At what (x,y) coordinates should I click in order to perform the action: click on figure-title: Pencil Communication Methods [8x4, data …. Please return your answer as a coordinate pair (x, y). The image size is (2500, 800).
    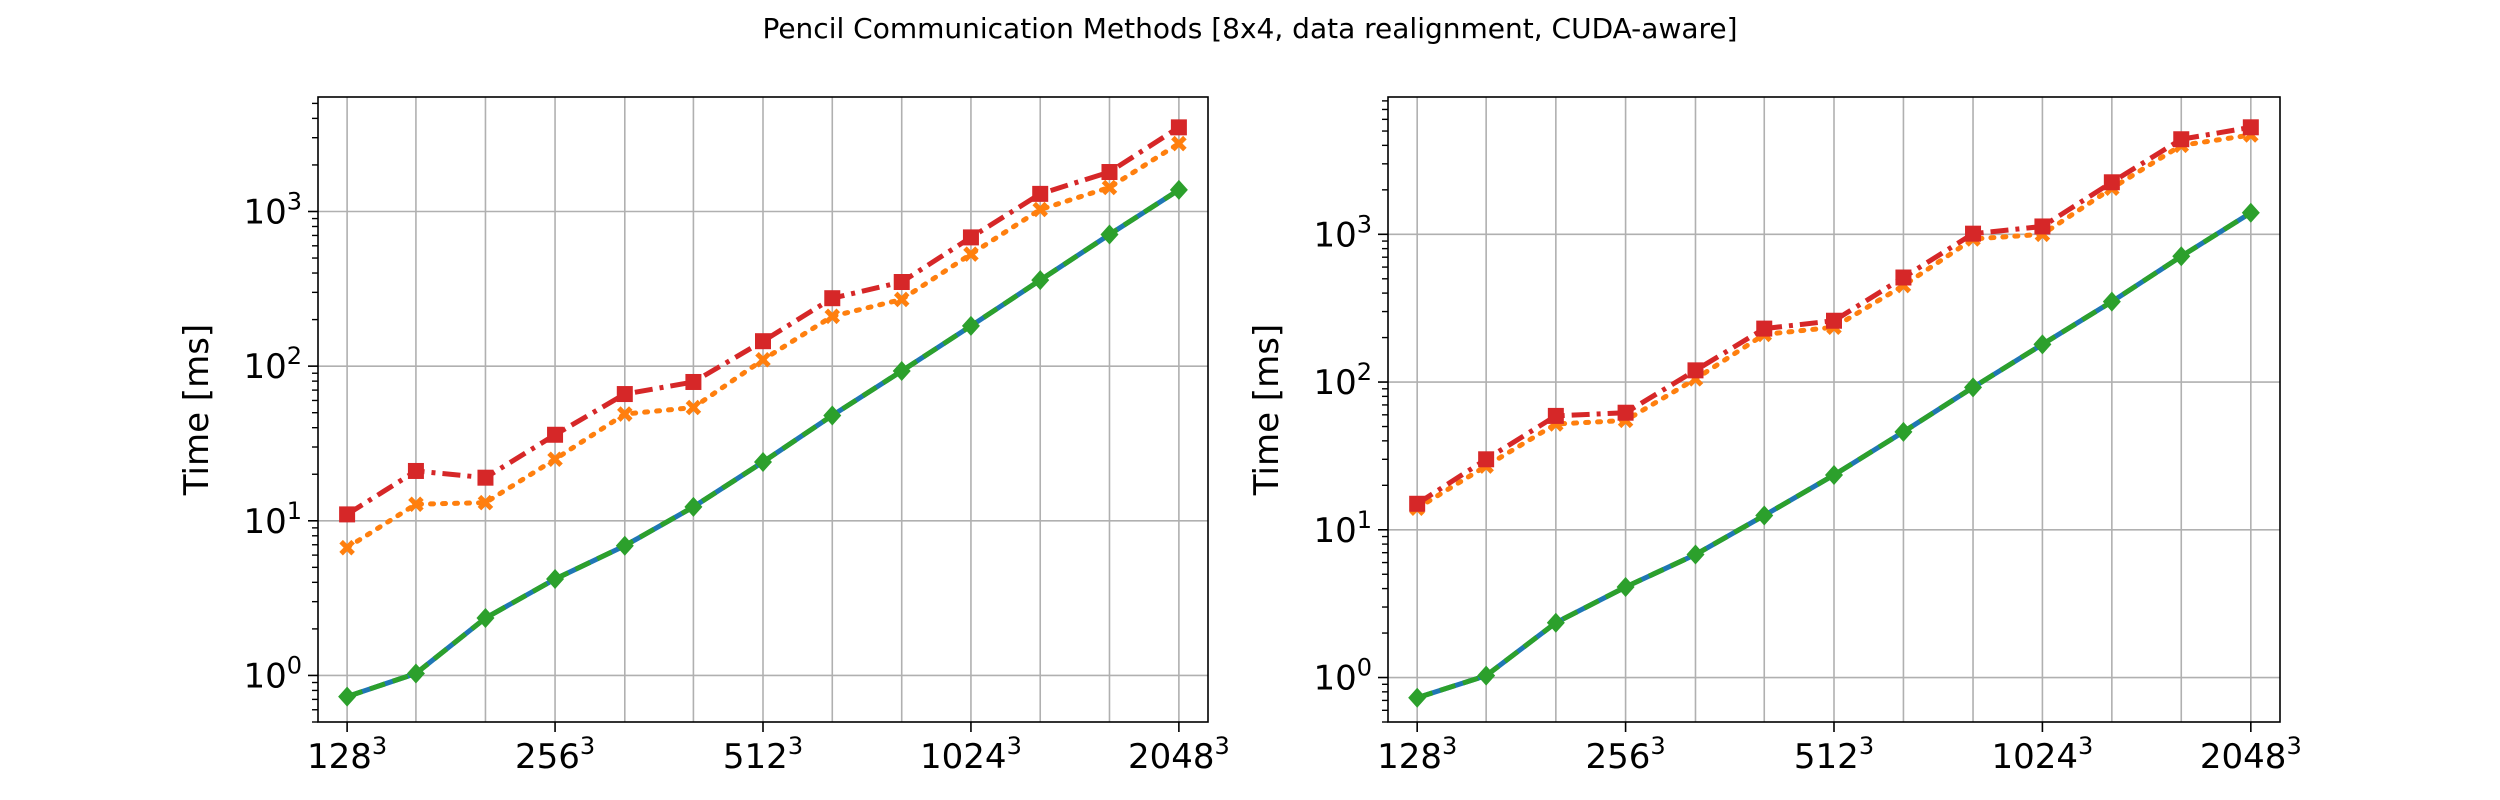
    Looking at the image, I should click on (1250, 28).